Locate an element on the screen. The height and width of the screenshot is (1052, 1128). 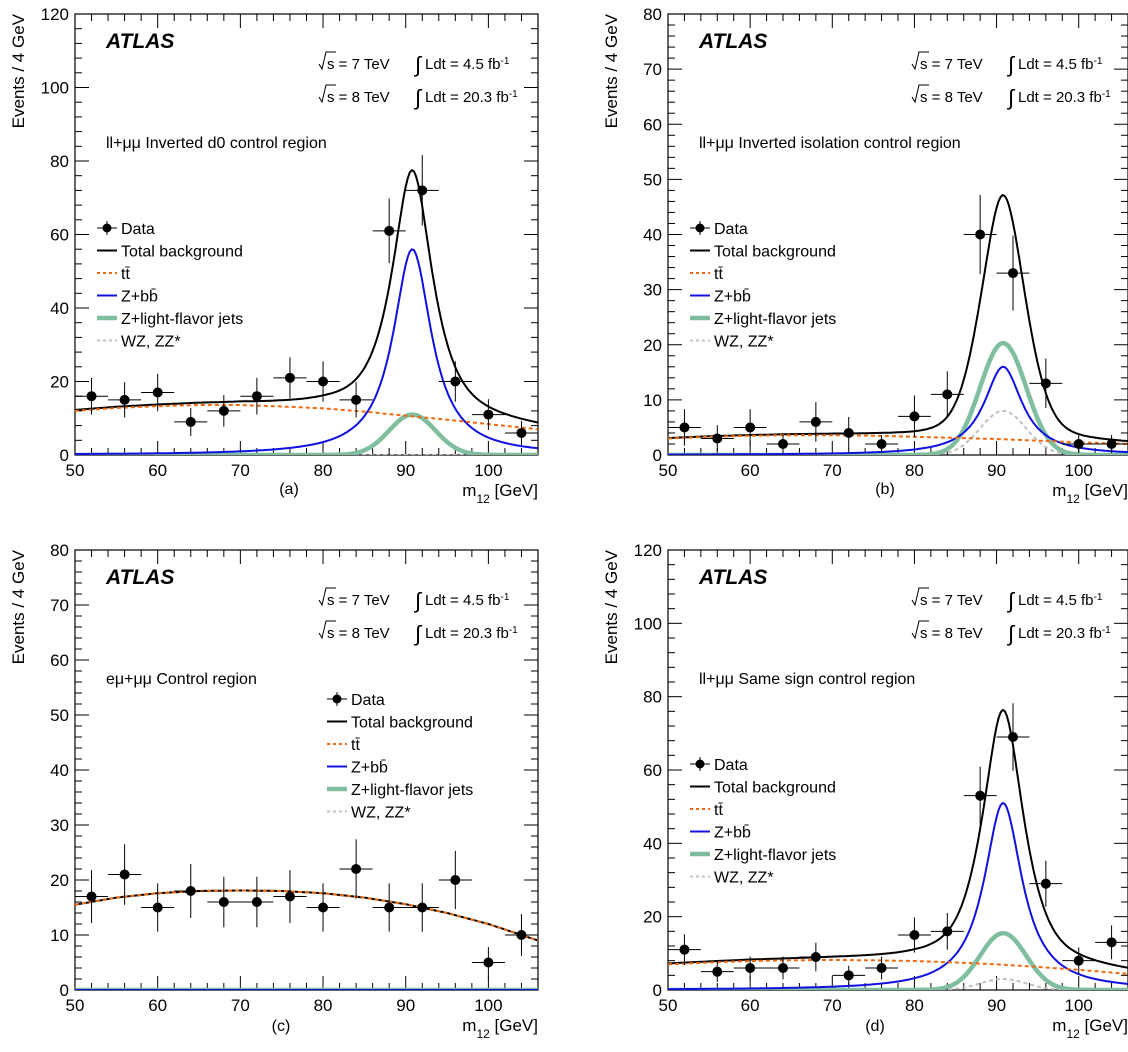
zbb-curve is located at coordinates (306, 351).